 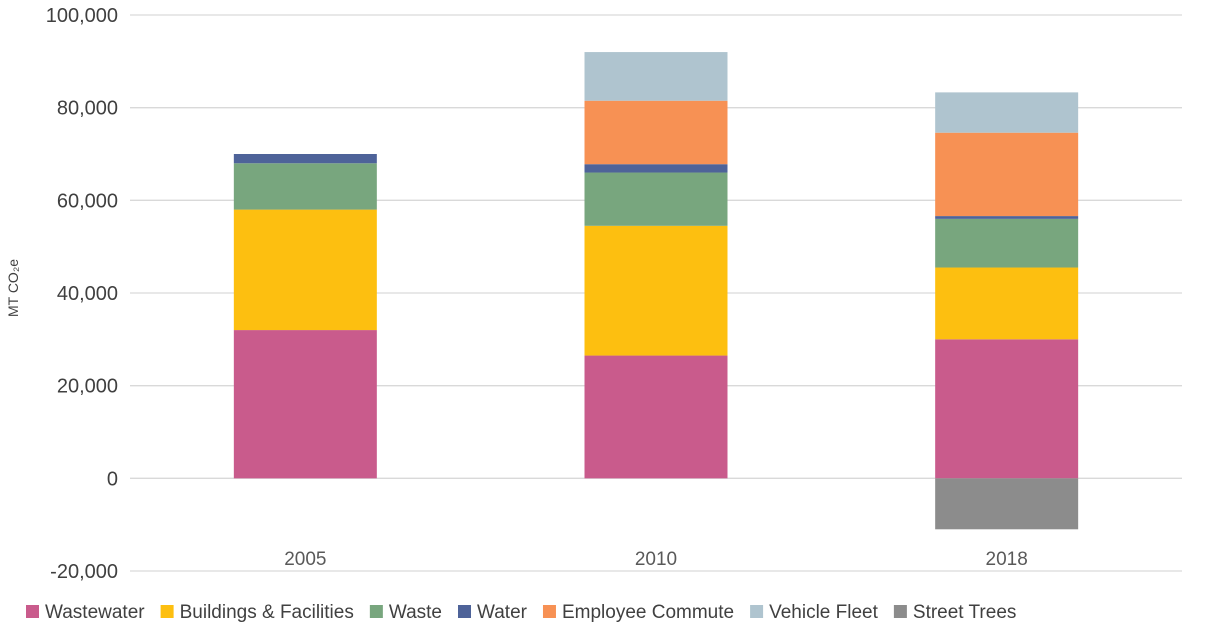 What do you see at coordinates (305, 559) in the screenshot?
I see `x-tick-label: 2005` at bounding box center [305, 559].